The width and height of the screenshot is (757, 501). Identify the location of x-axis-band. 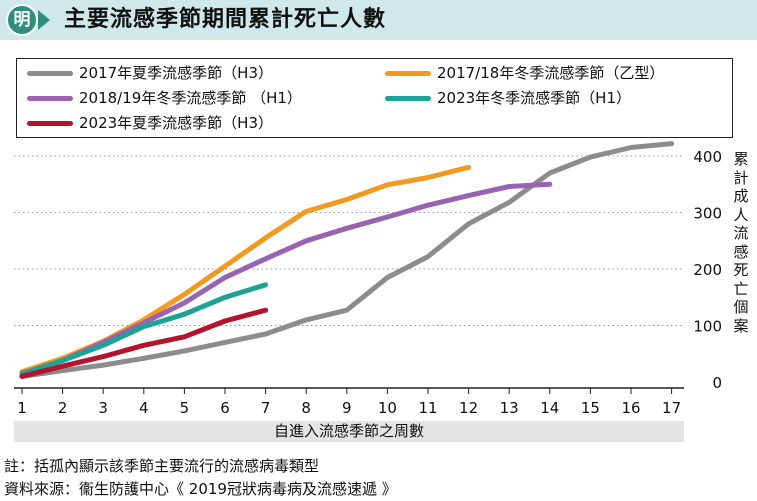
(349, 431).